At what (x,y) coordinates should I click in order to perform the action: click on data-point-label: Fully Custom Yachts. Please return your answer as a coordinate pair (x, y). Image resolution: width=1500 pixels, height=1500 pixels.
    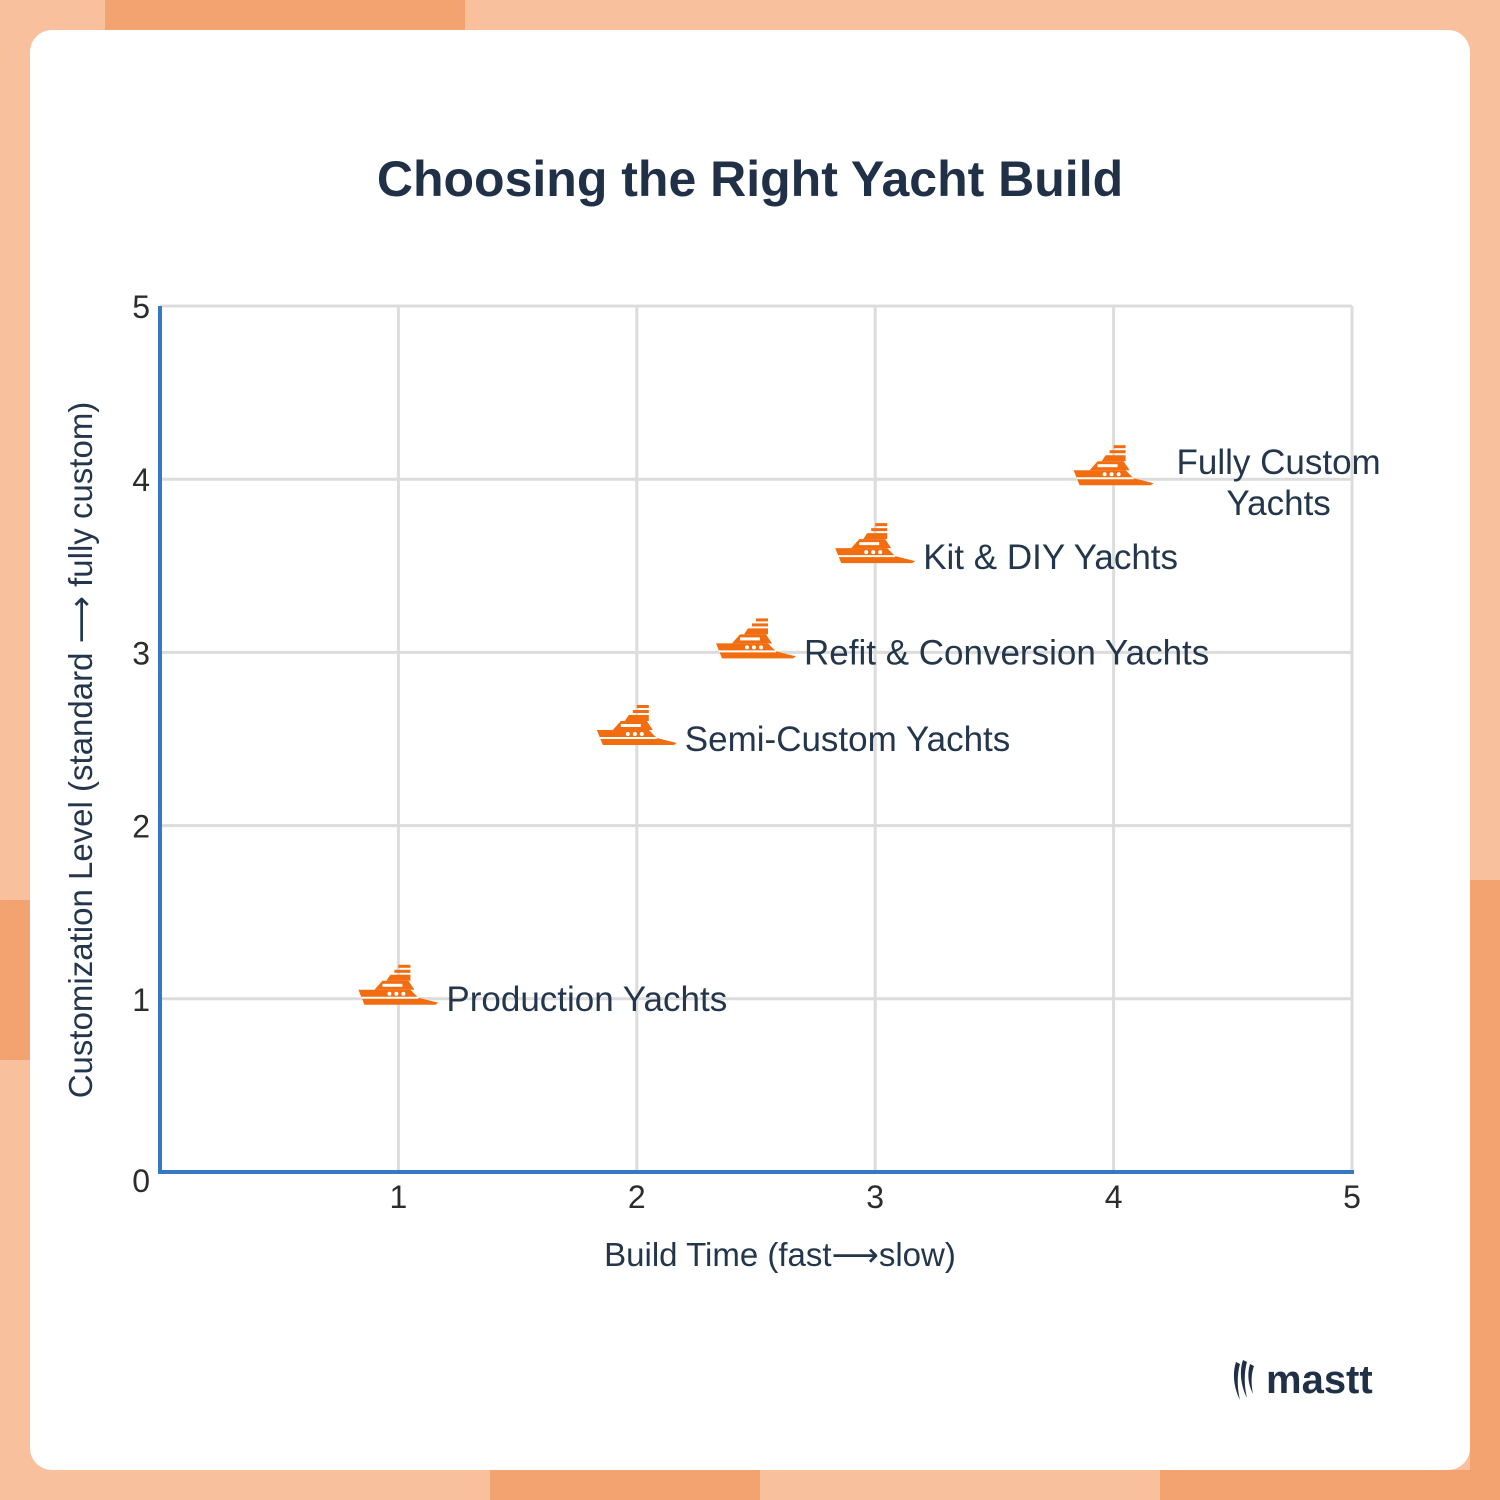
    Looking at the image, I should click on (1278, 483).